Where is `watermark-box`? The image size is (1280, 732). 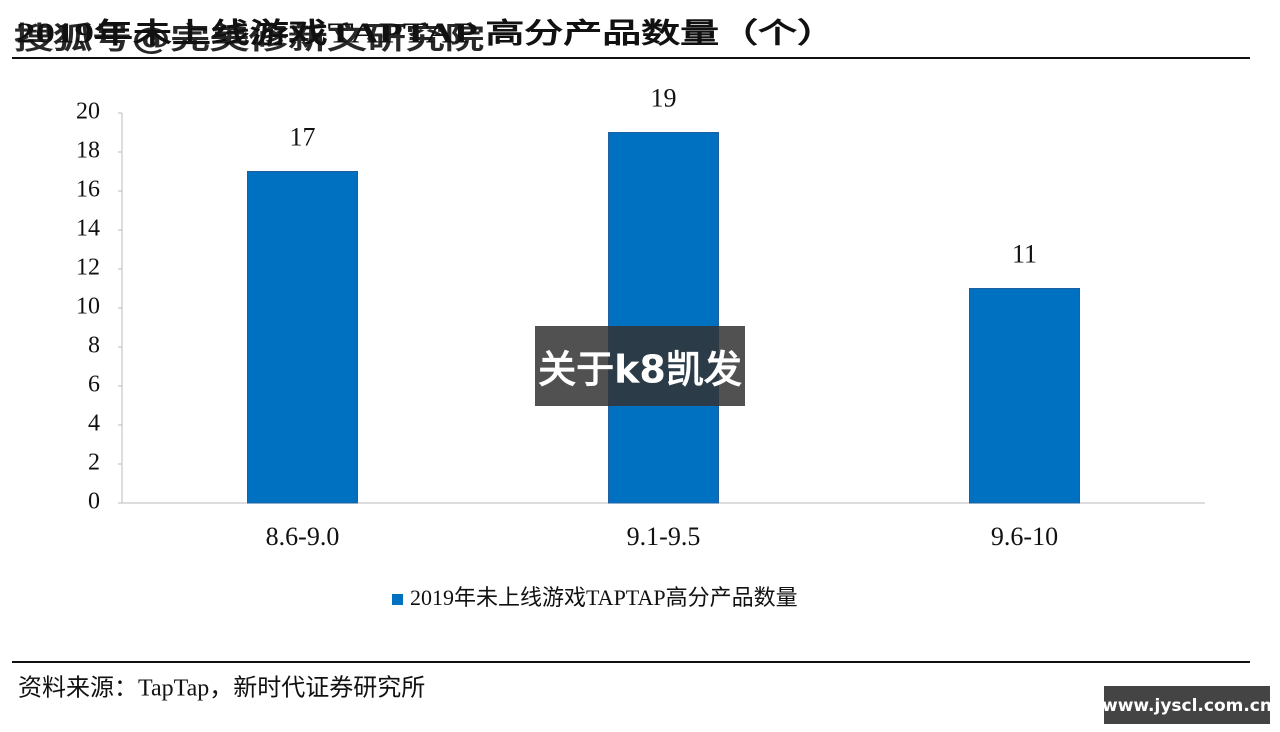
watermark-box is located at coordinates (640, 366).